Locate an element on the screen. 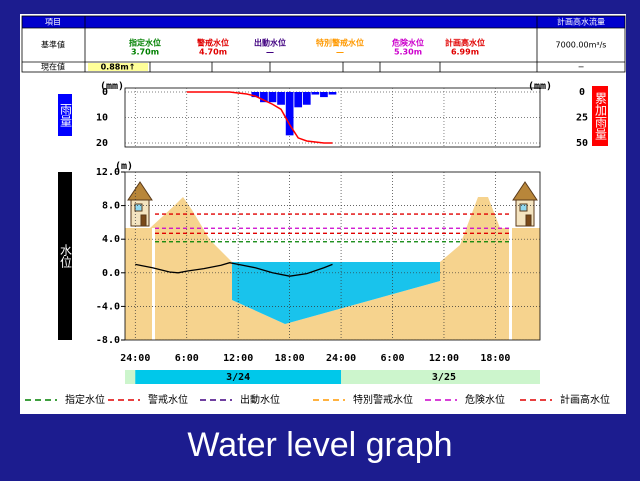 The width and height of the screenshot is (640, 481). header-cell: 計画高水流量 is located at coordinates (581, 22).